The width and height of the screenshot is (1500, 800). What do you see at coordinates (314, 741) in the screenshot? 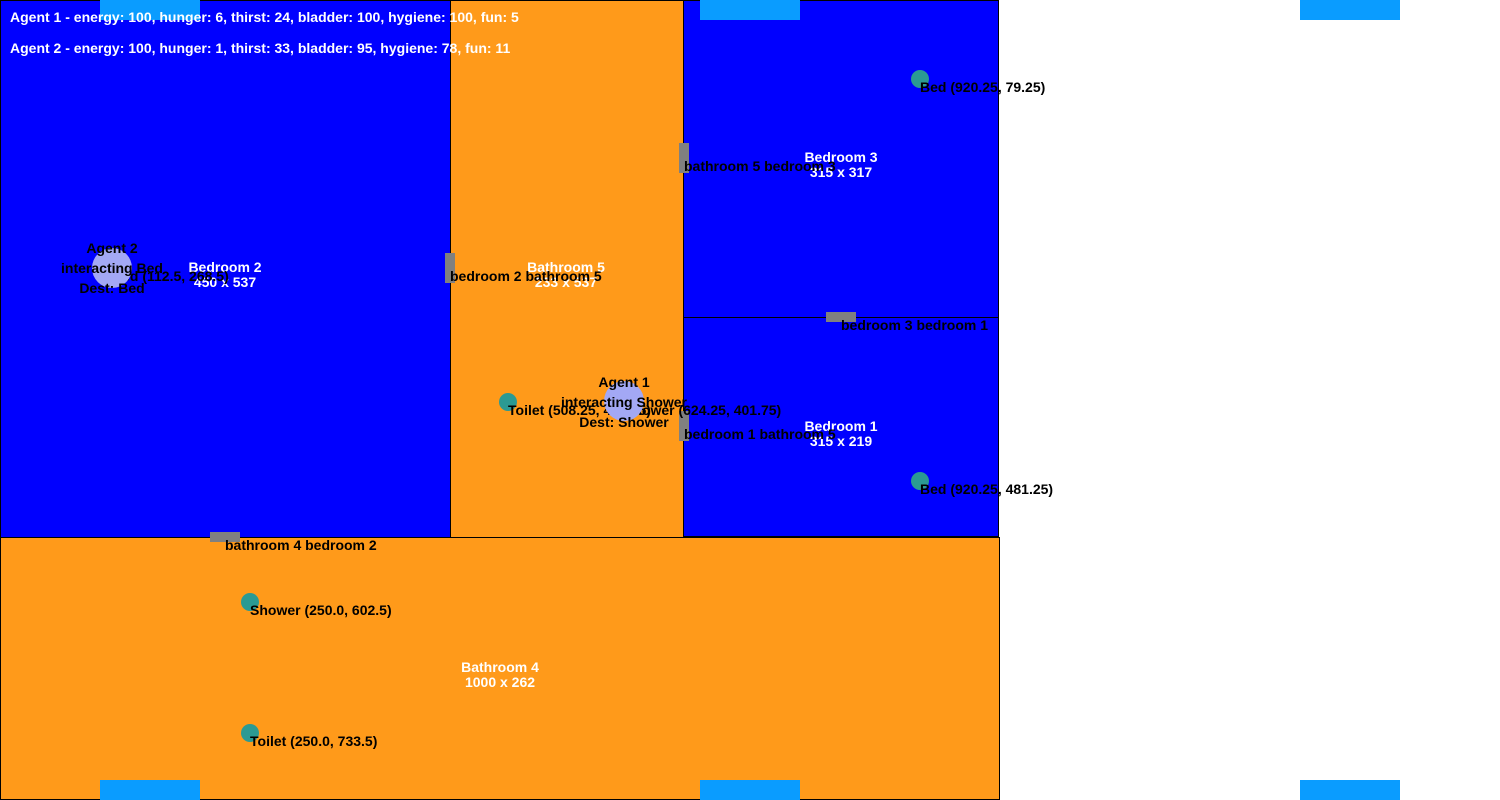
I see `object-label: Toilet (250.0, 733.5)` at bounding box center [314, 741].